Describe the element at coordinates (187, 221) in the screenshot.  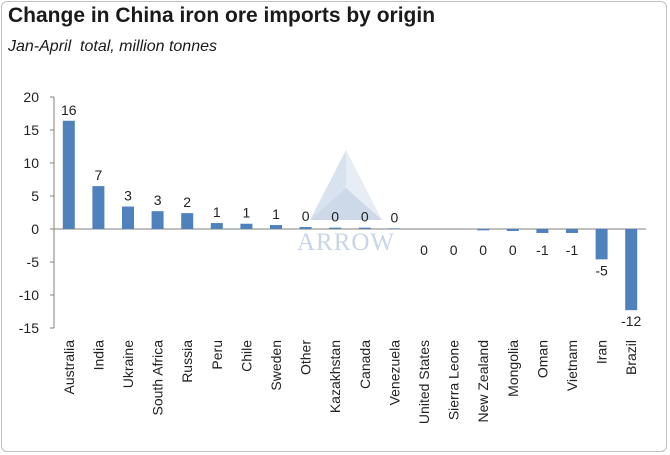
I see `bar-russia` at that location.